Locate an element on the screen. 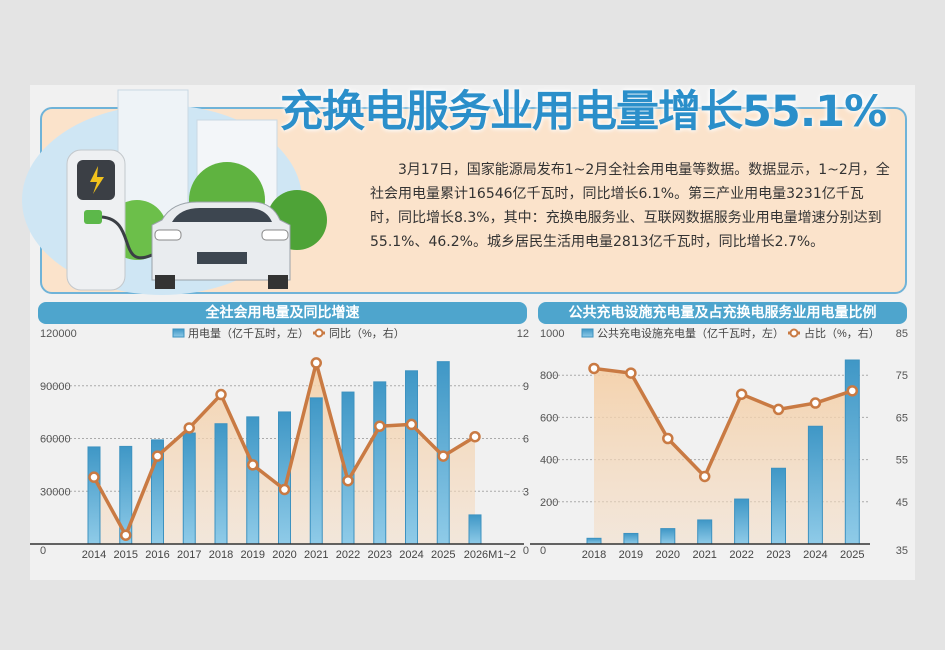 The height and width of the screenshot is (650, 945). y-left-tick-label: 1000 is located at coordinates (552, 334).